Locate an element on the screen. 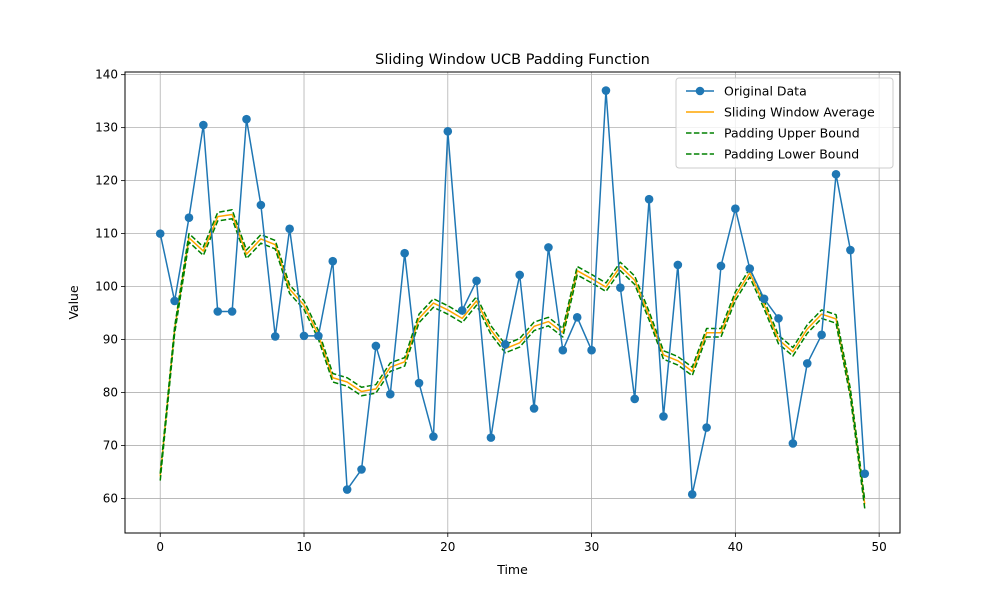  legend-label-padding-lower-bound: Padding Lower Bound is located at coordinates (791, 154).